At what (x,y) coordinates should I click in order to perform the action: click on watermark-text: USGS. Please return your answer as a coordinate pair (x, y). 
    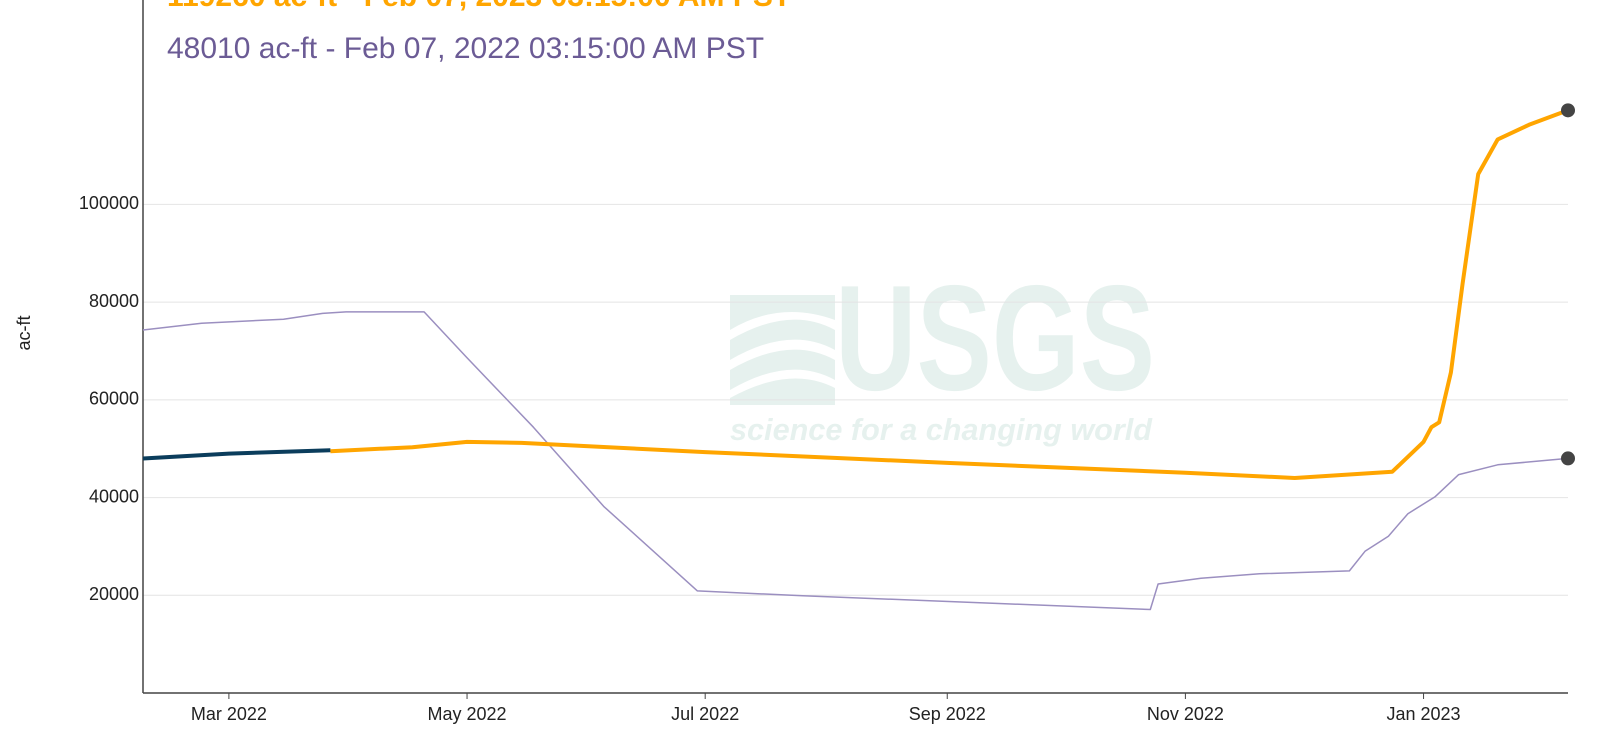
    Looking at the image, I should click on (995, 338).